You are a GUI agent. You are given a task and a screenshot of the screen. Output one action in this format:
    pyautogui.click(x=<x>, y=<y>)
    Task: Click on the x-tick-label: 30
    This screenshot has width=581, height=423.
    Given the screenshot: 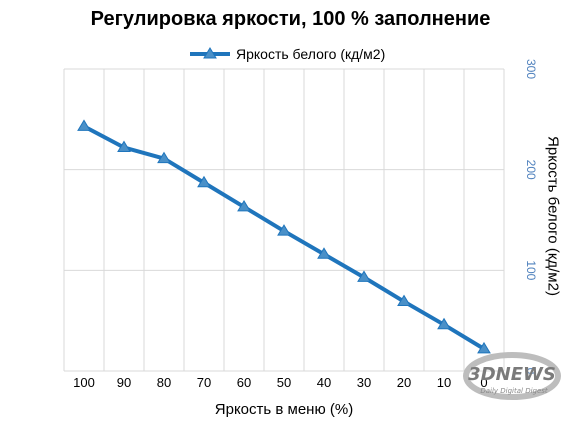 What is the action you would take?
    pyautogui.click(x=364, y=382)
    